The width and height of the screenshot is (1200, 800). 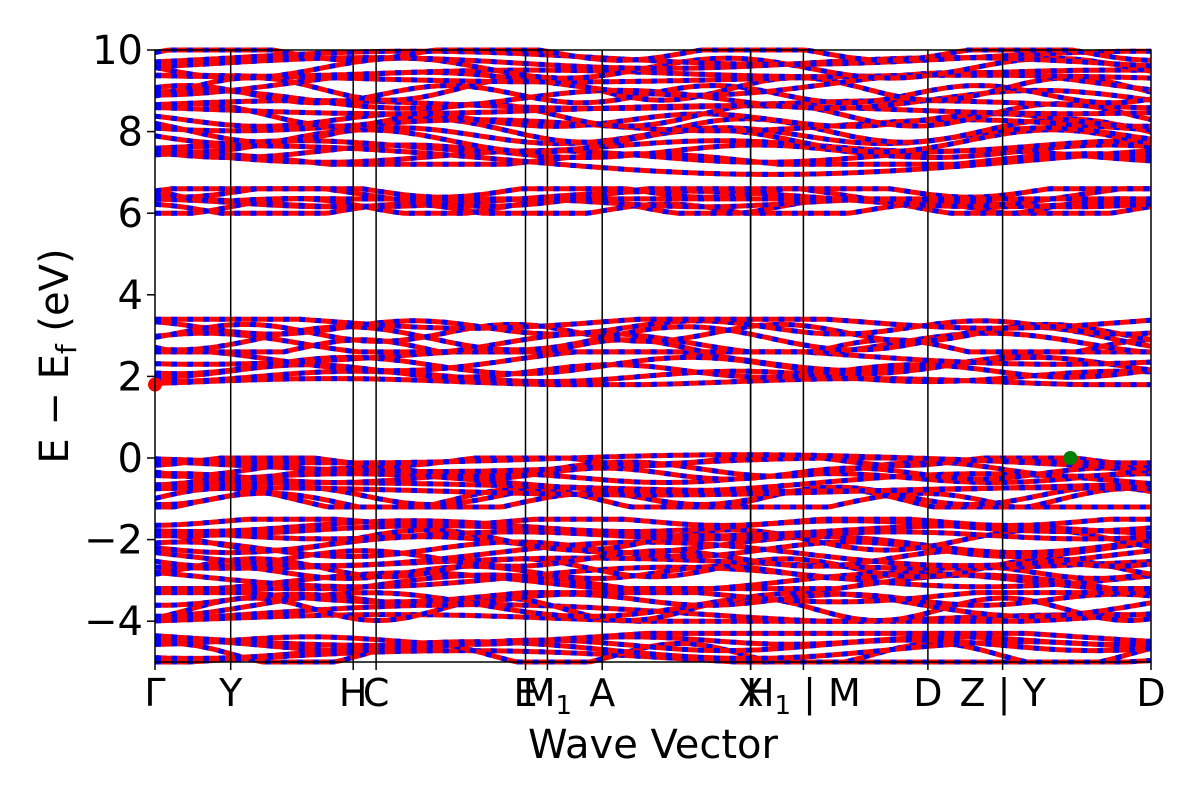 I want to click on x-axis-ticks: Γ Y HC EM1 A XH1 | M D Z | Y D, so click(x=655, y=691).